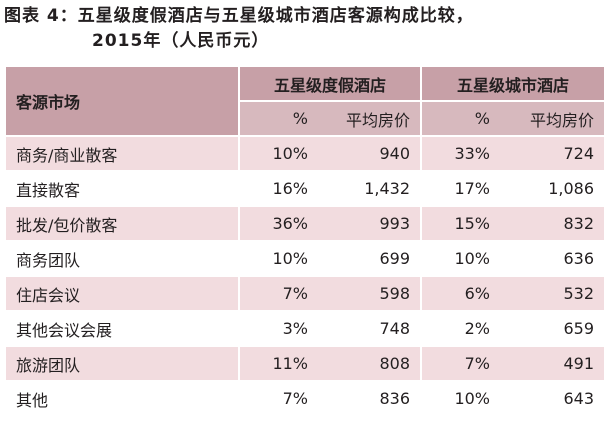 This screenshot has width=608, height=421. Describe the element at coordinates (460, 294) in the screenshot. I see `city-pct-cell: 6%` at that location.